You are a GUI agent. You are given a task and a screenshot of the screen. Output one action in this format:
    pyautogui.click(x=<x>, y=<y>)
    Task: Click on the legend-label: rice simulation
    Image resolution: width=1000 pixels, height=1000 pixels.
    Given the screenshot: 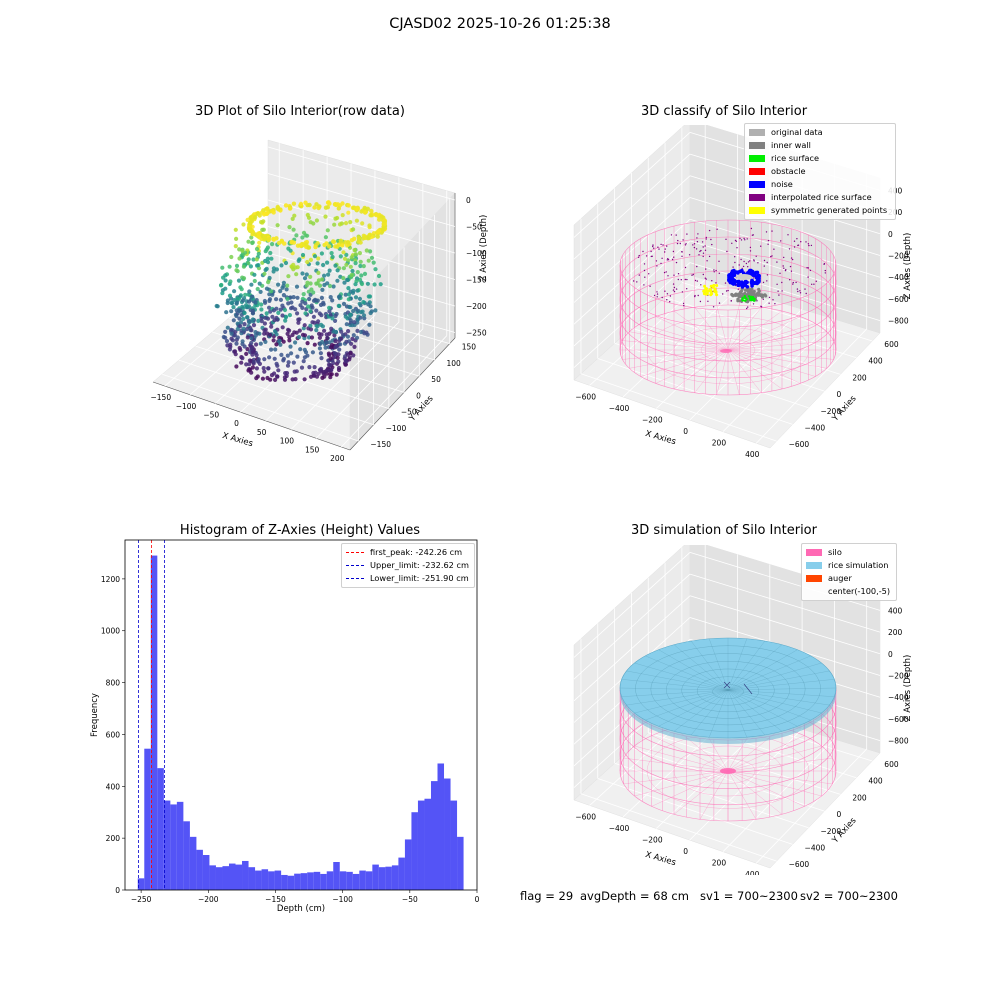 What is the action you would take?
    pyautogui.click(x=858, y=565)
    